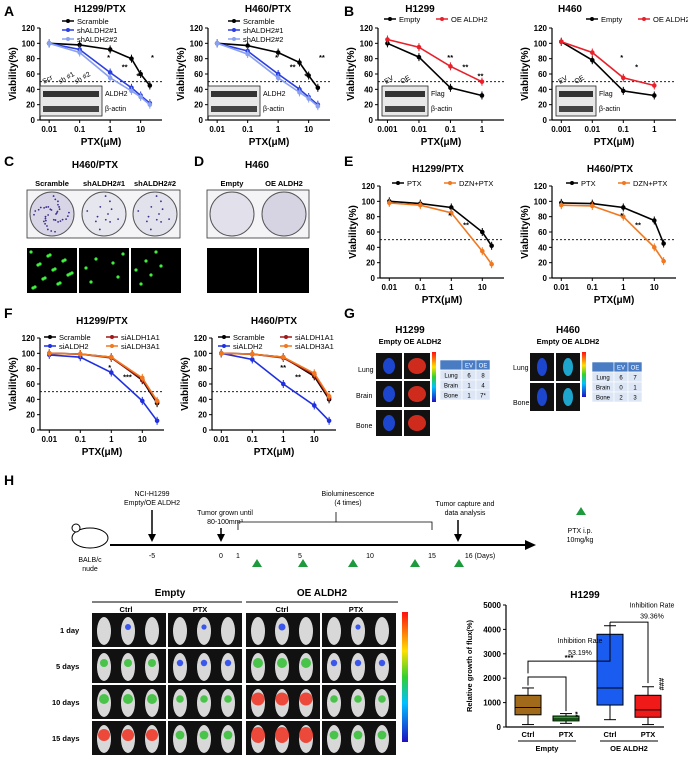 The height and width of the screenshot is (762, 688). What do you see at coordinates (232, 214) in the screenshot?
I see `colony-well-empty` at bounding box center [232, 214].